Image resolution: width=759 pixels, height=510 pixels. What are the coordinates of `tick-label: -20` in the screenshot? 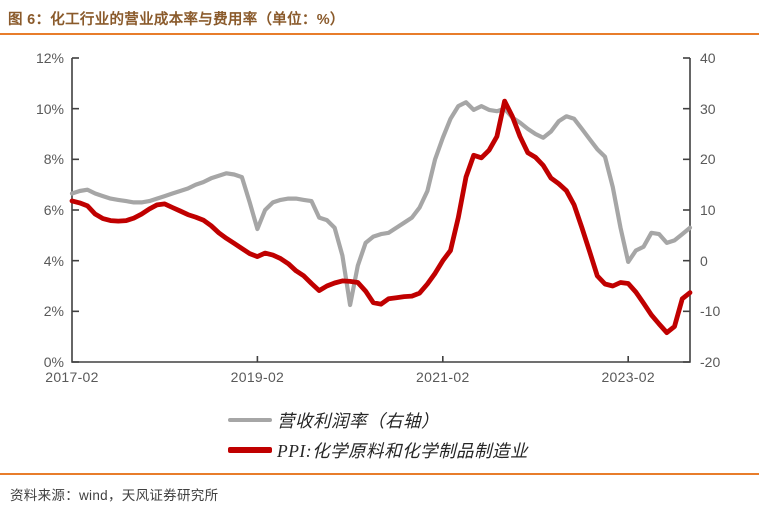 It's located at (710, 362).